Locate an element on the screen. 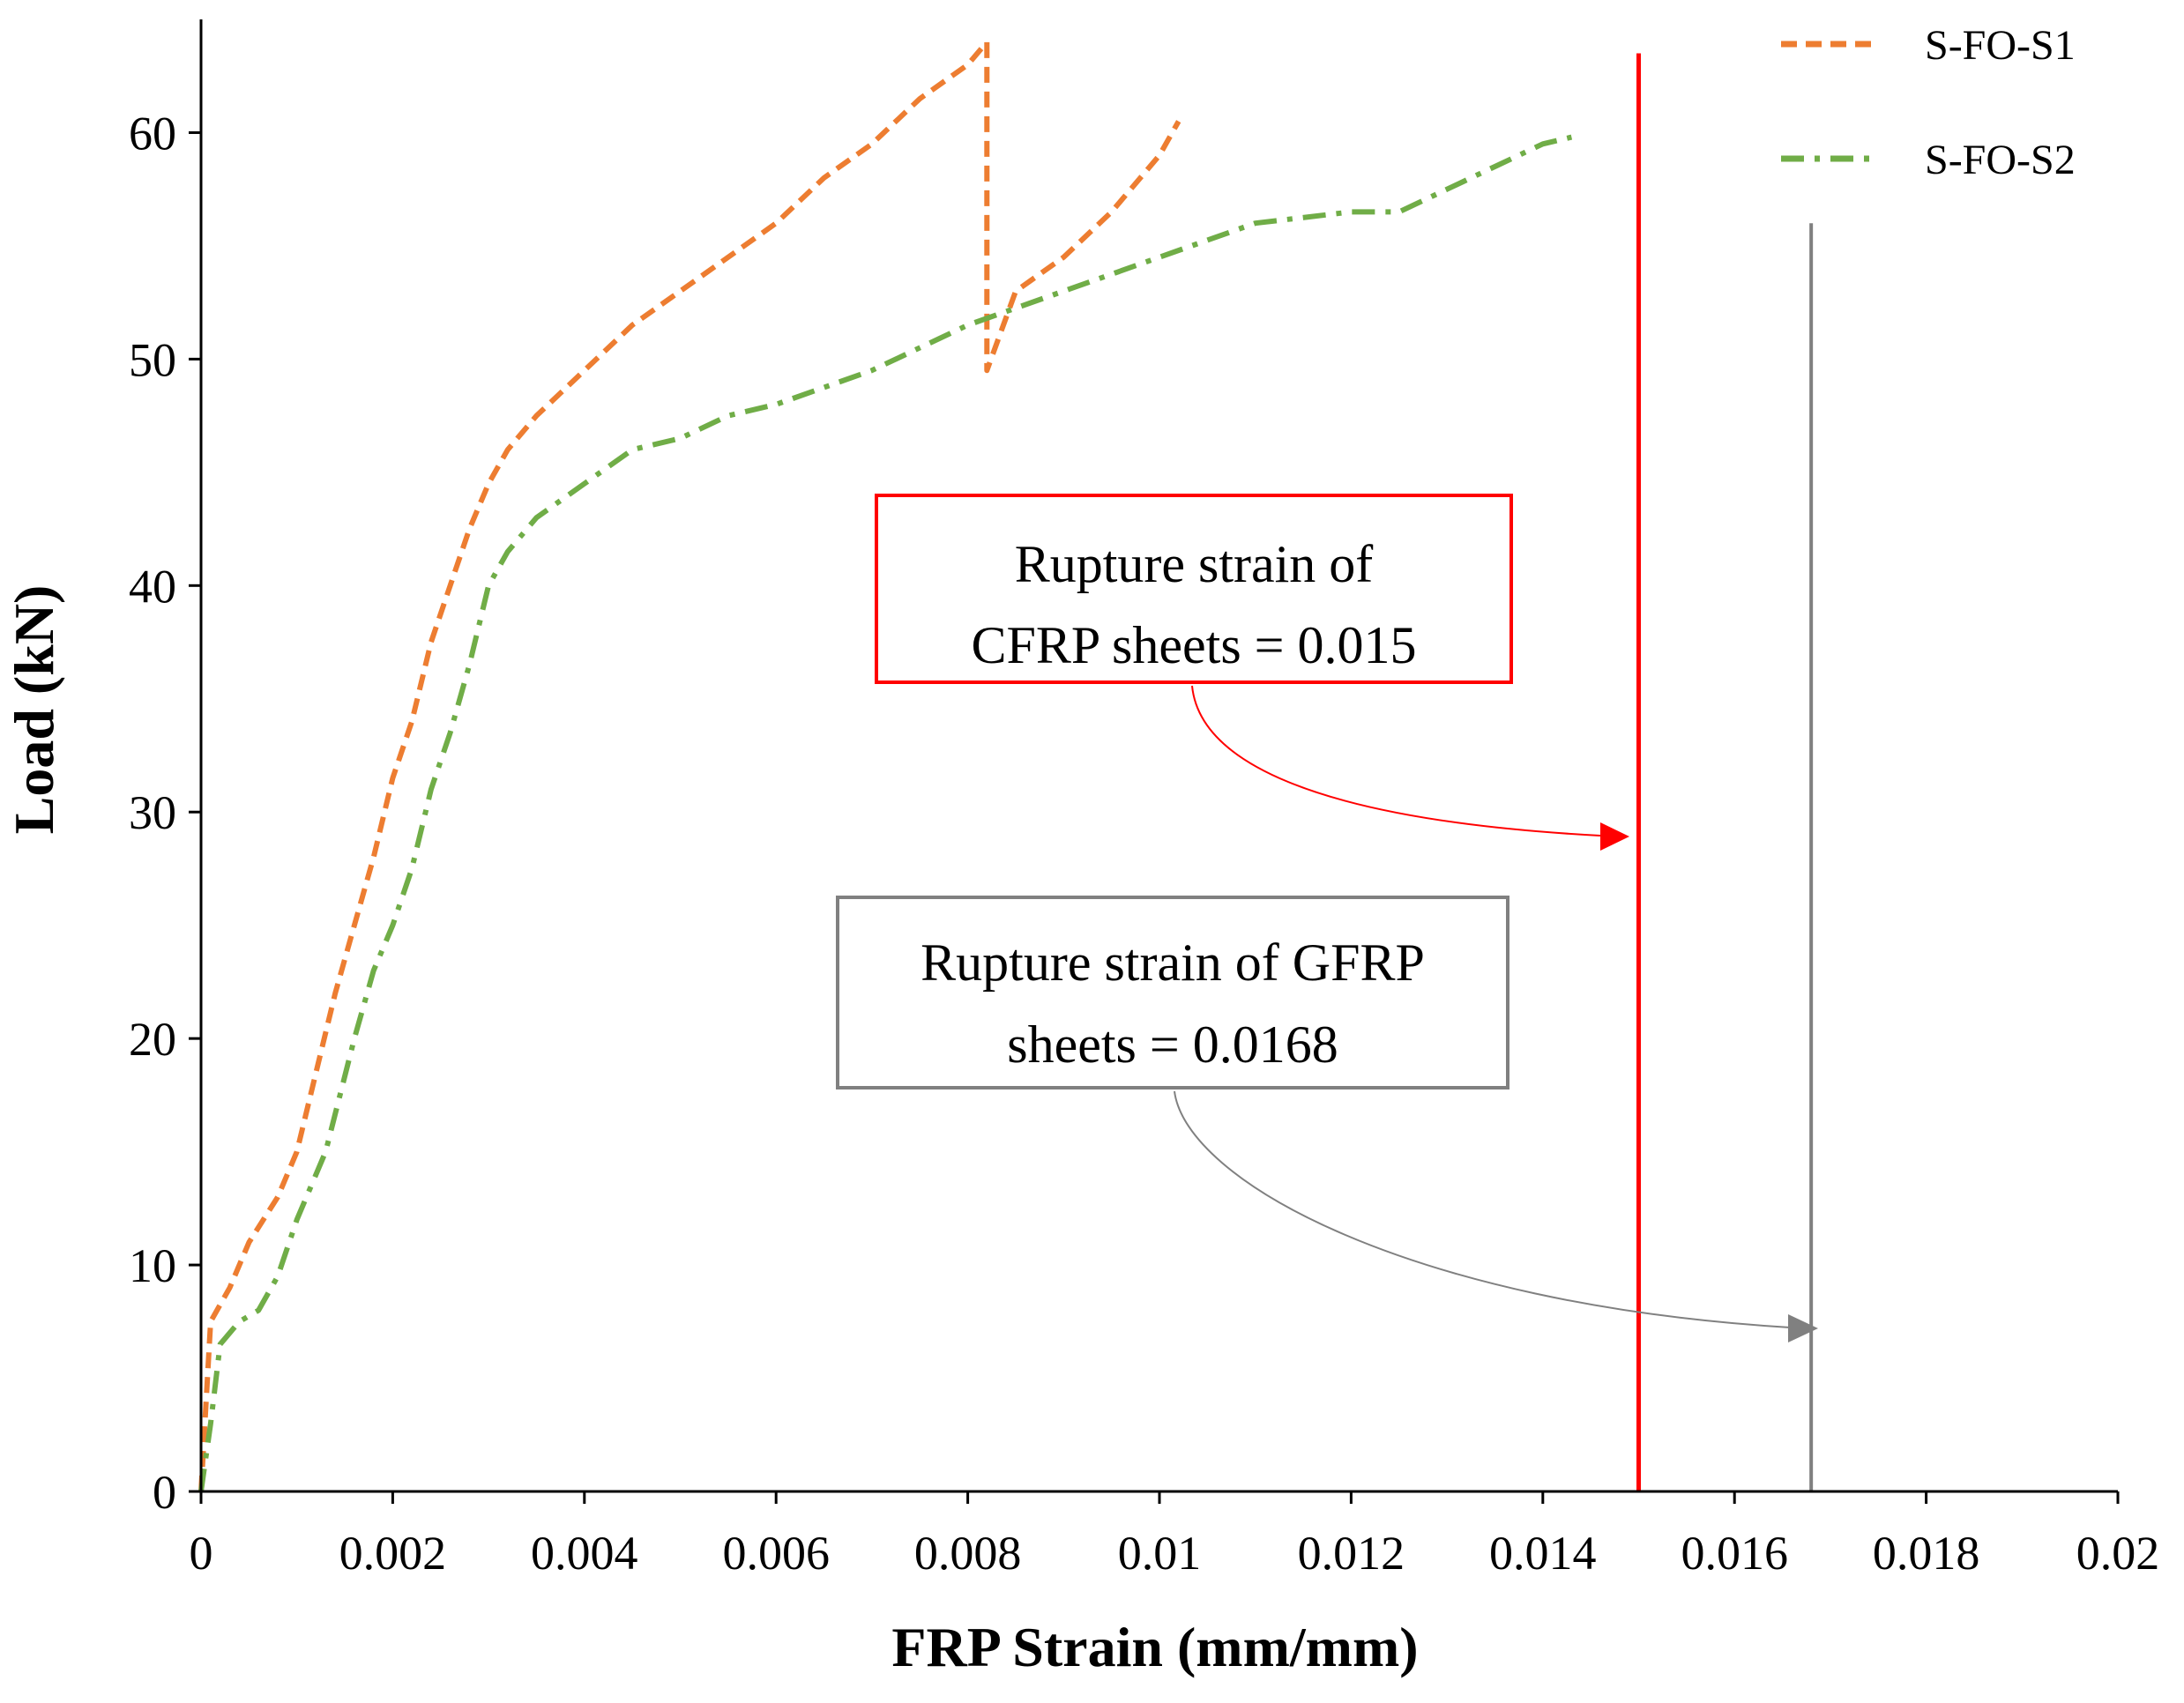 This screenshot has width=2184, height=1703. annotation-gfrp: Rupture strain of GFRP sheets = 0.0168 is located at coordinates (1327, 1119).